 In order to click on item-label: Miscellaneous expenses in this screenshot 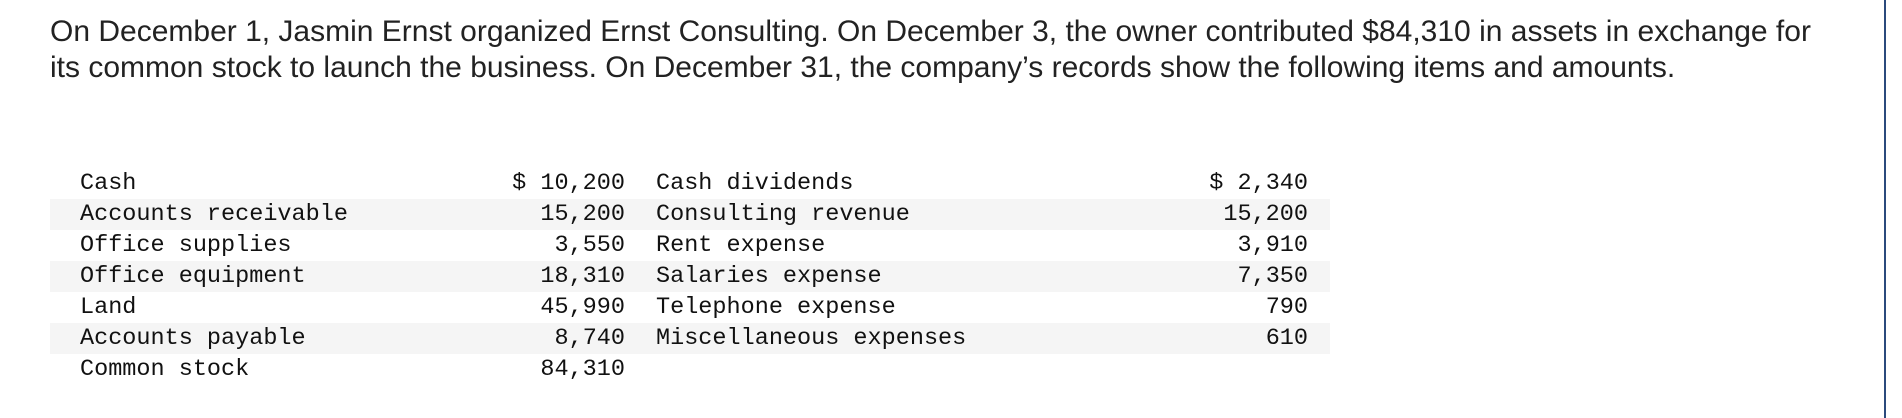, I will do `click(850, 338)`.